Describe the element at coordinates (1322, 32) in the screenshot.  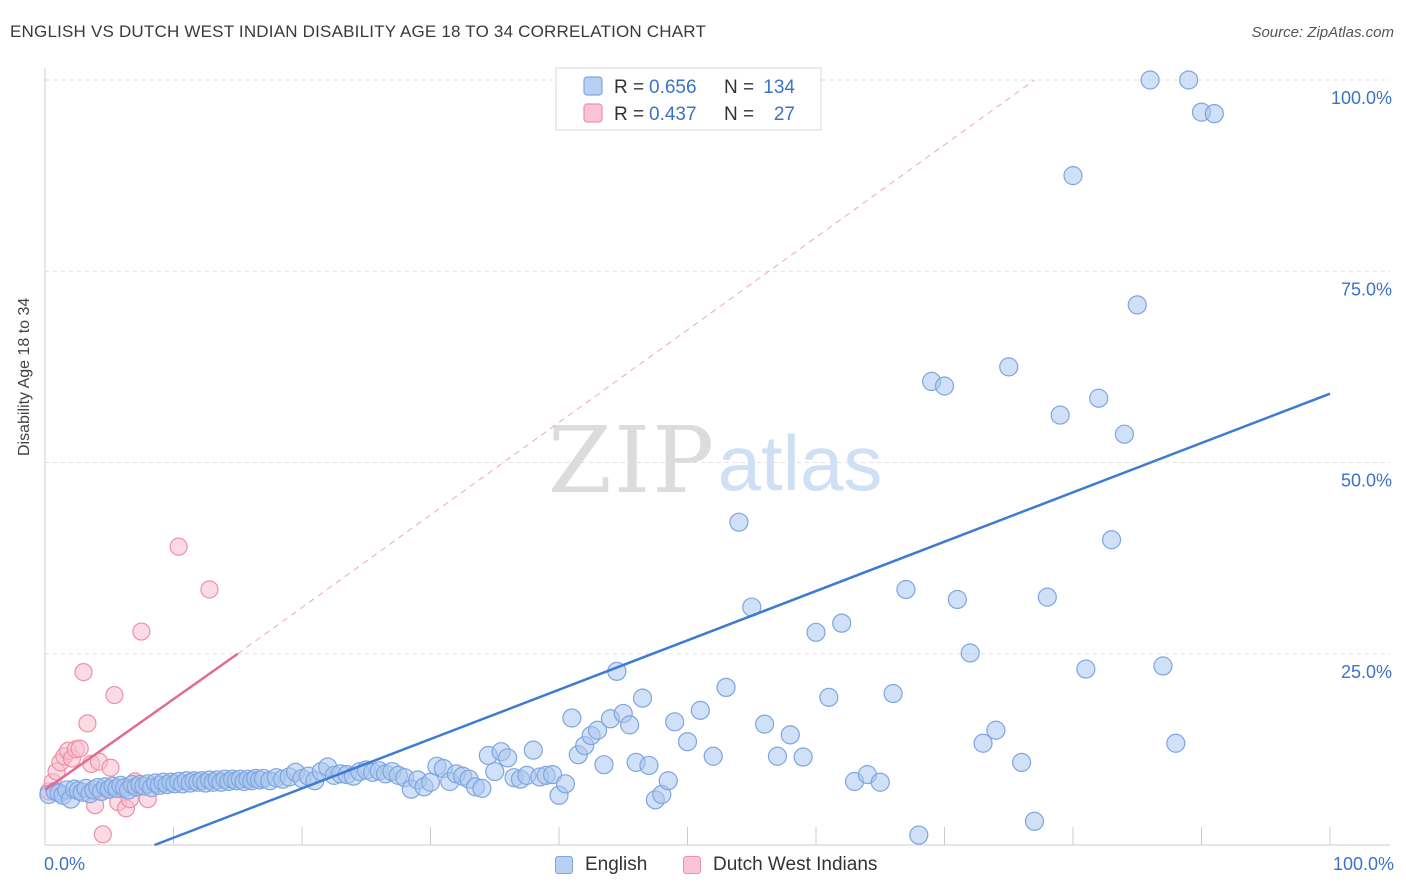
I see `source-label: Source: ZipAtlas.com` at that location.